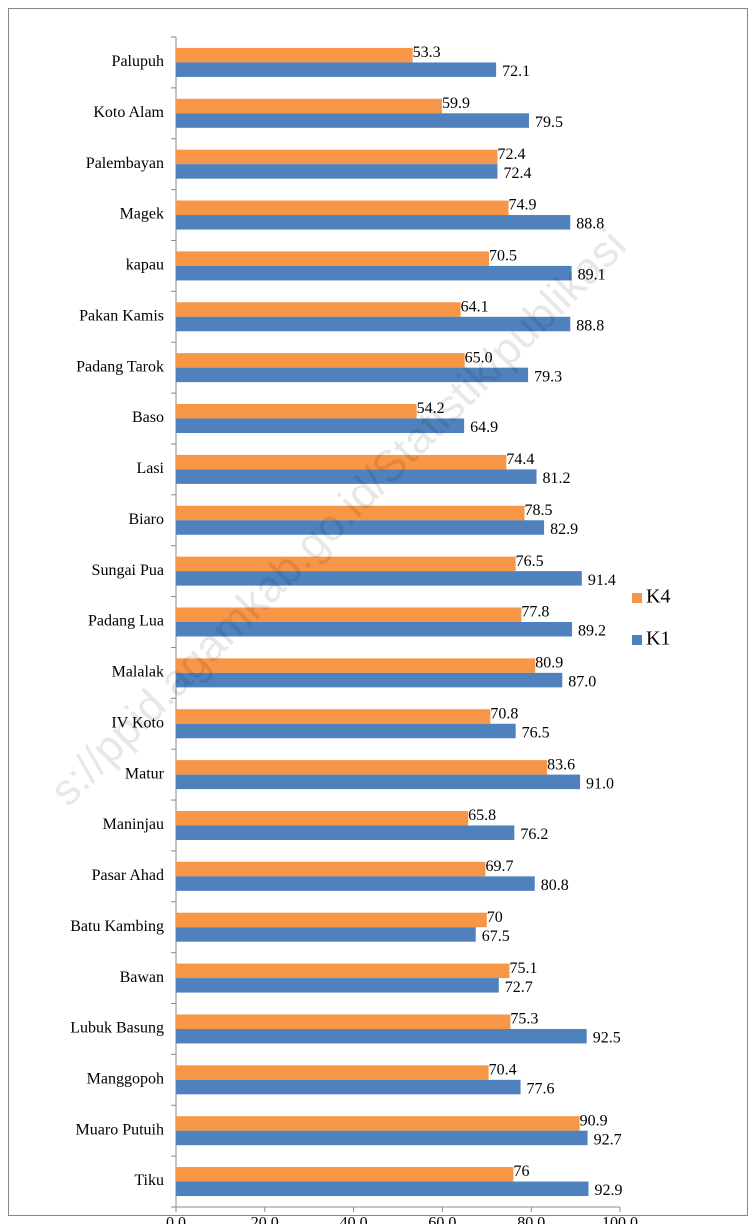  Describe the element at coordinates (503, 256) in the screenshot. I see `data-label: 70.5` at that location.